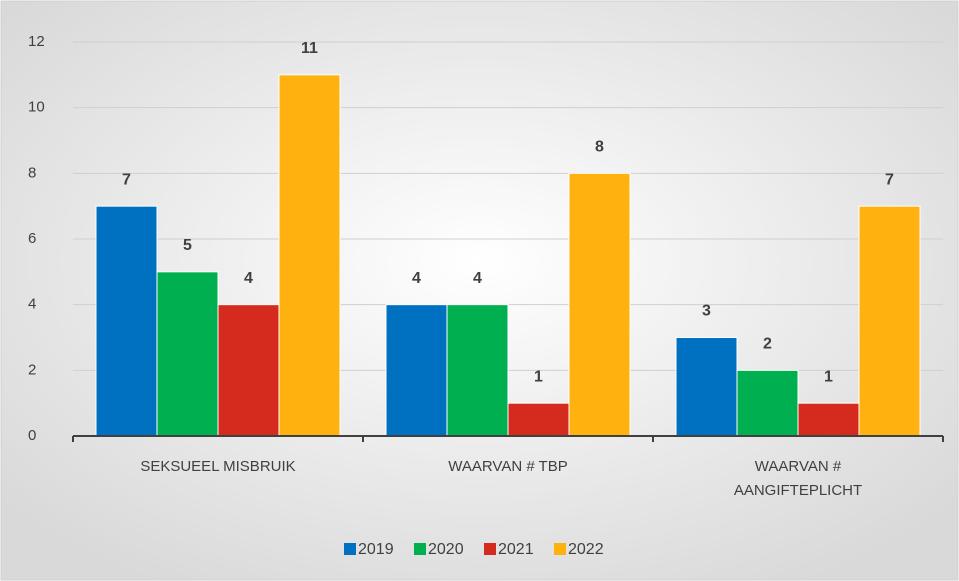 The height and width of the screenshot is (581, 959). I want to click on y-tick-label: 4, so click(32, 304).